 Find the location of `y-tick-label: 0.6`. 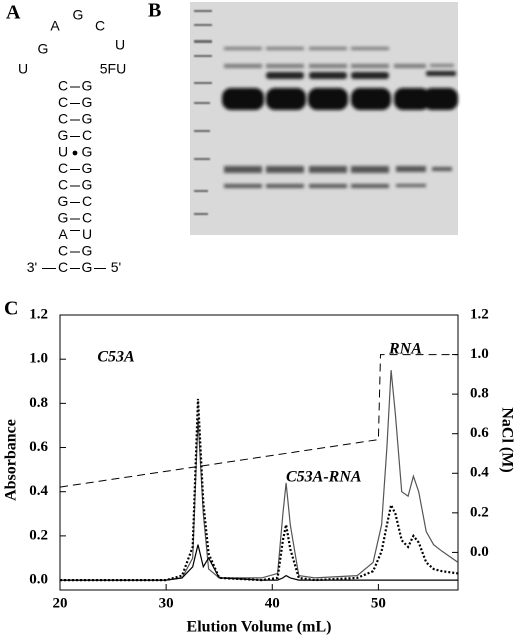

y-tick-label: 0.6 is located at coordinates (38, 447).